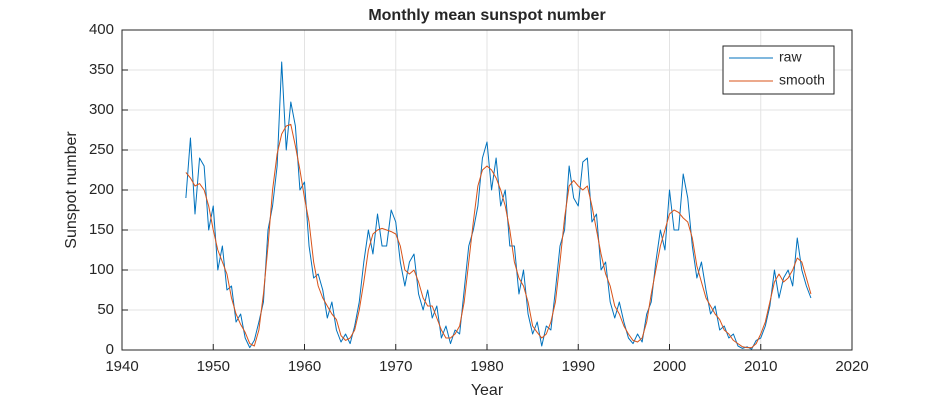  What do you see at coordinates (71, 190) in the screenshot?
I see `y-axis-label: Sunspot number` at bounding box center [71, 190].